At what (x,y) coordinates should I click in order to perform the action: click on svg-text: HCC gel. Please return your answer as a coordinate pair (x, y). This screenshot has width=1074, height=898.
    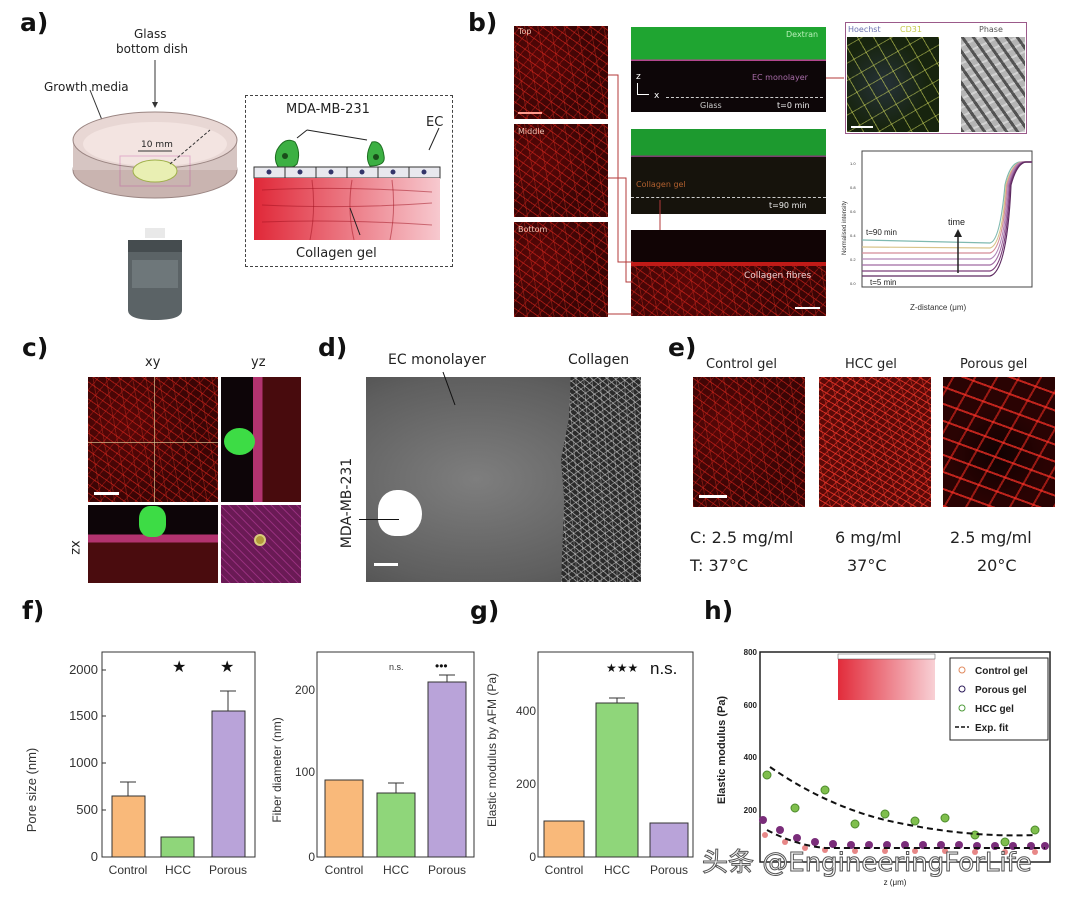
    Looking at the image, I should click on (994, 709).